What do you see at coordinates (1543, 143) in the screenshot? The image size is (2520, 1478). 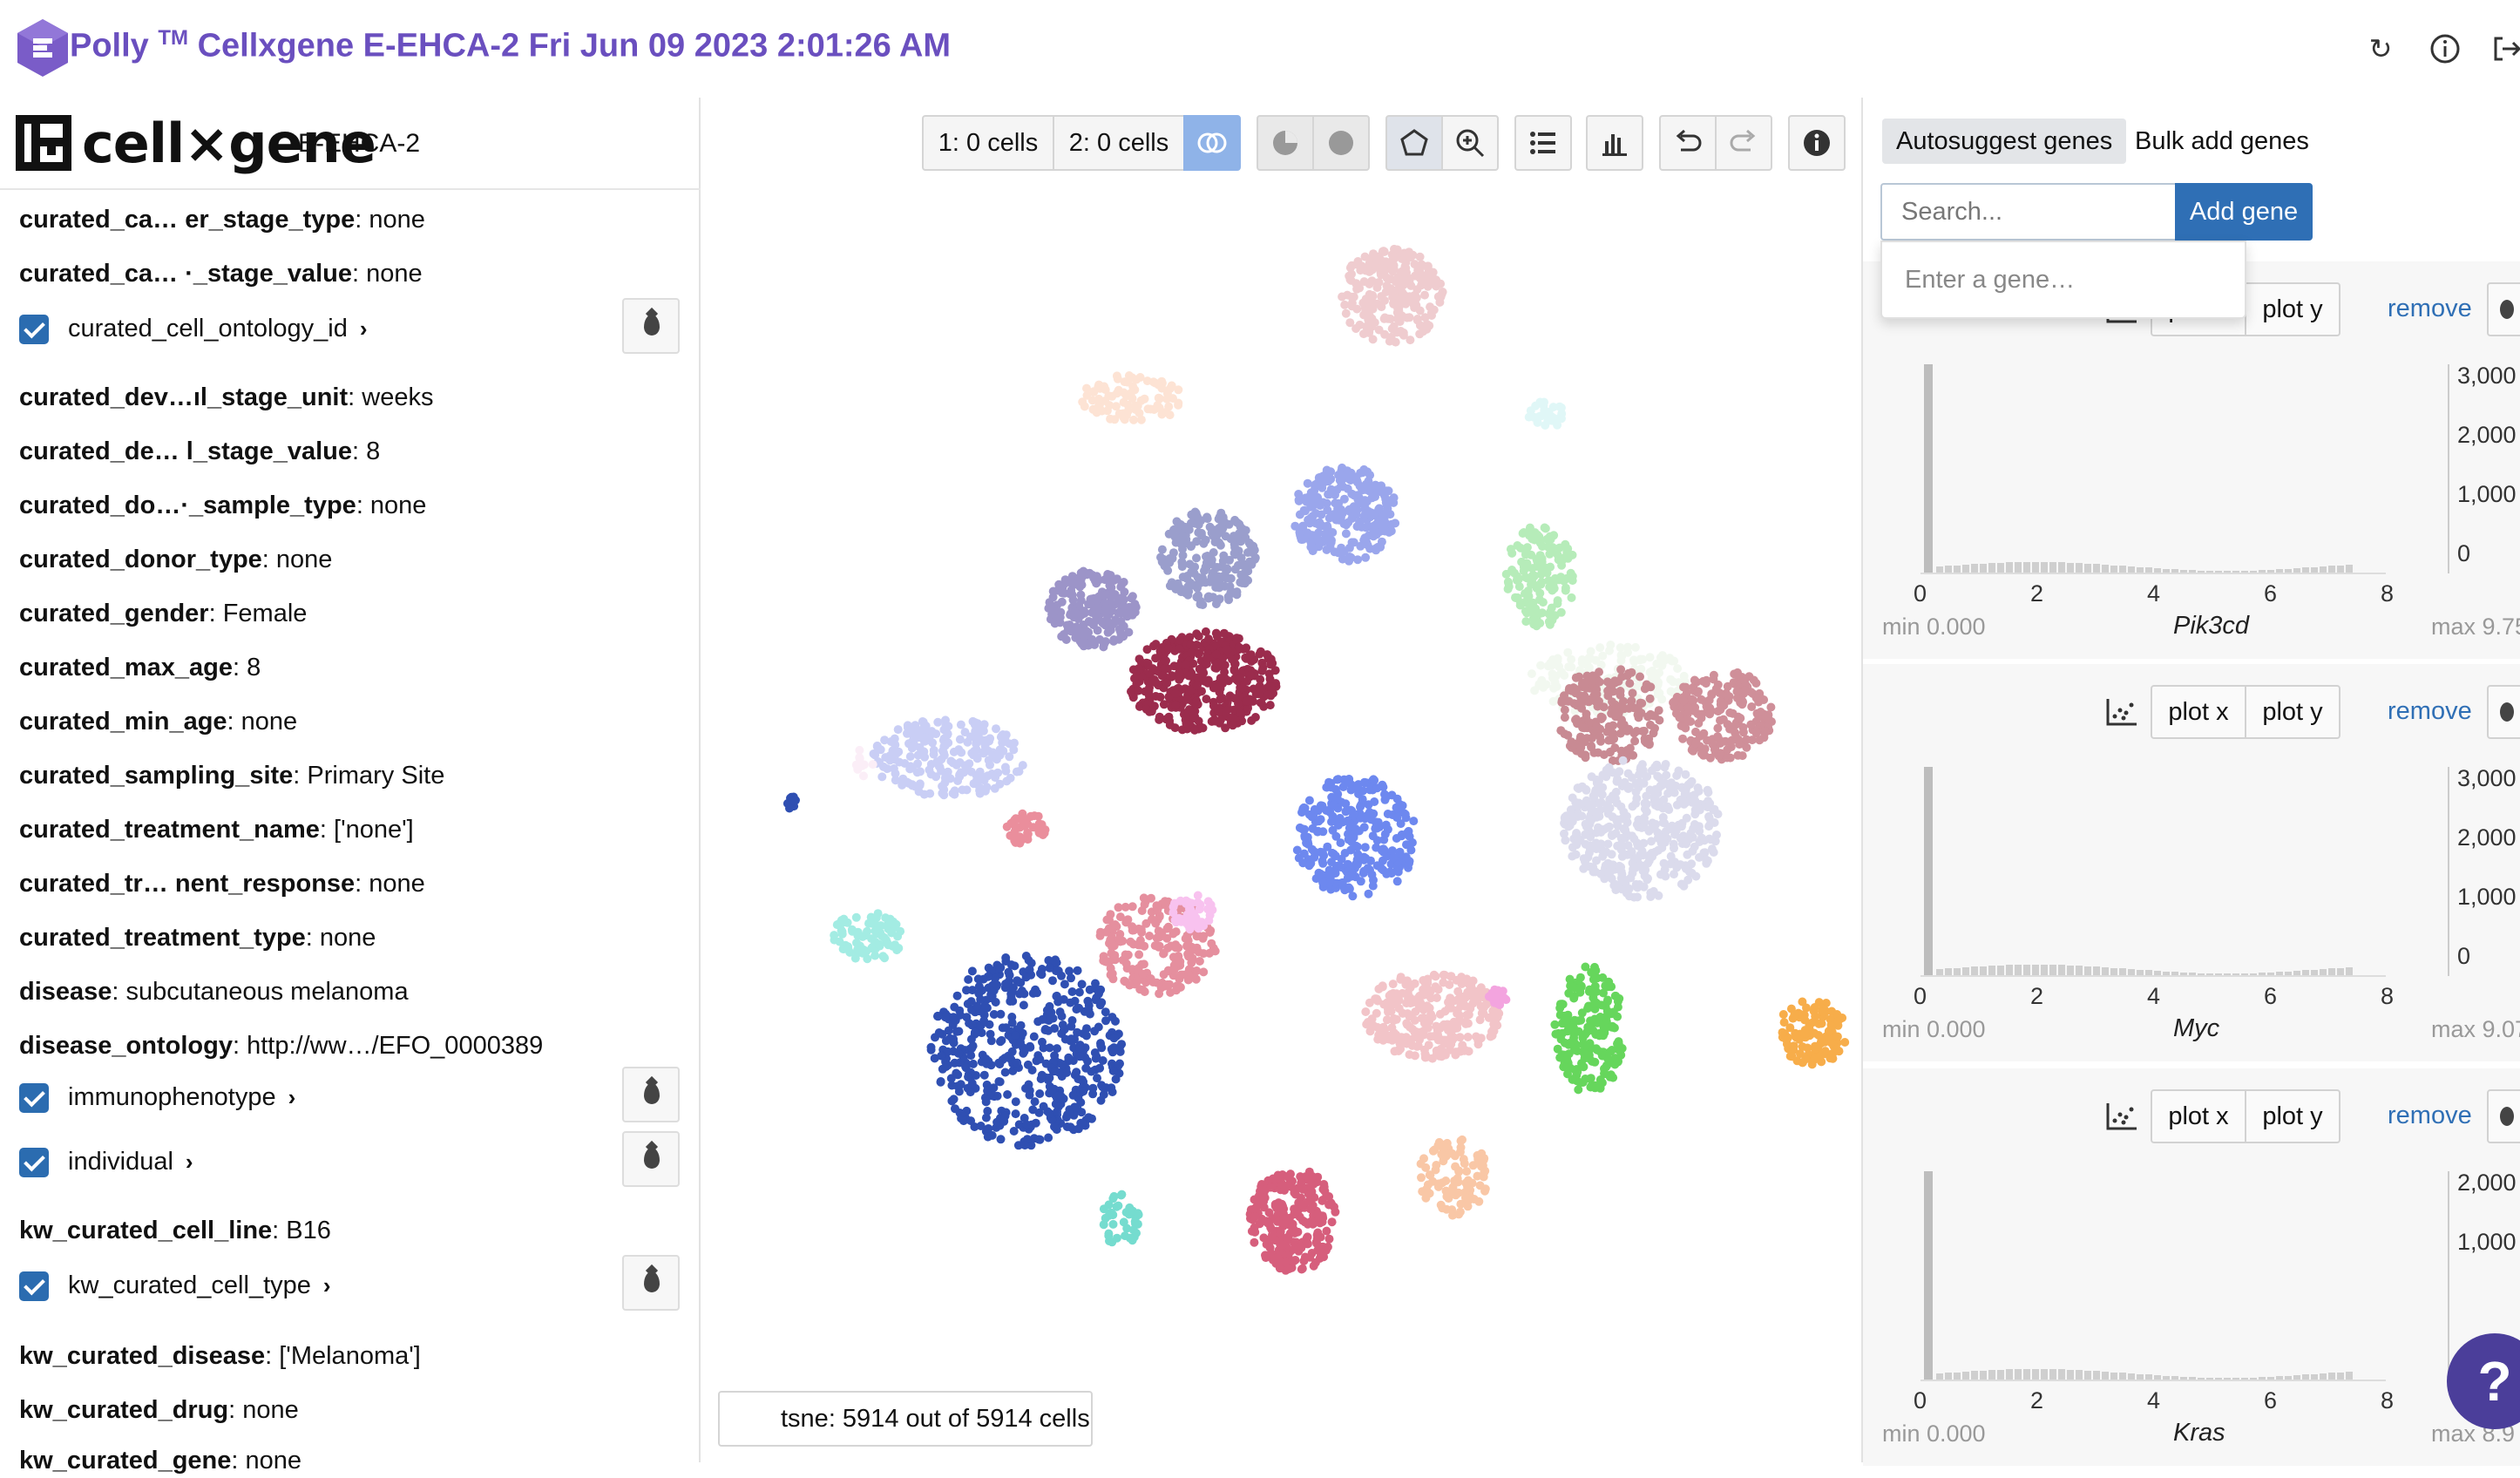 I see `list-icon` at bounding box center [1543, 143].